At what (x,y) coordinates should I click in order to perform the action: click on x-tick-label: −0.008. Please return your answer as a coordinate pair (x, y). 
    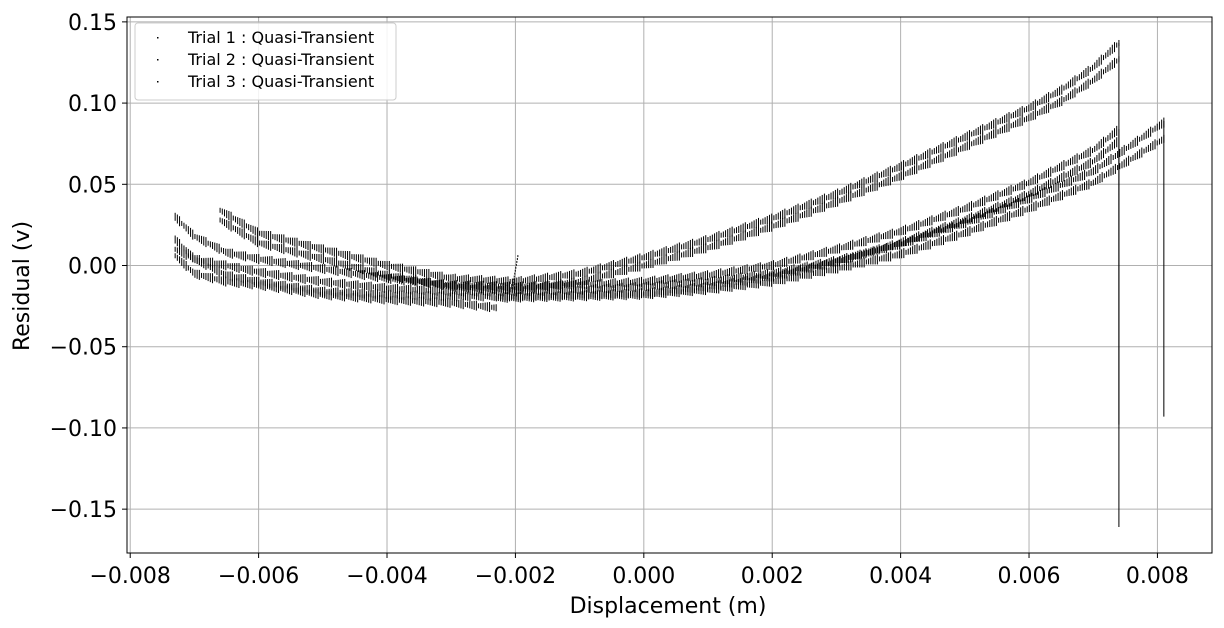
    Looking at the image, I should click on (129, 576).